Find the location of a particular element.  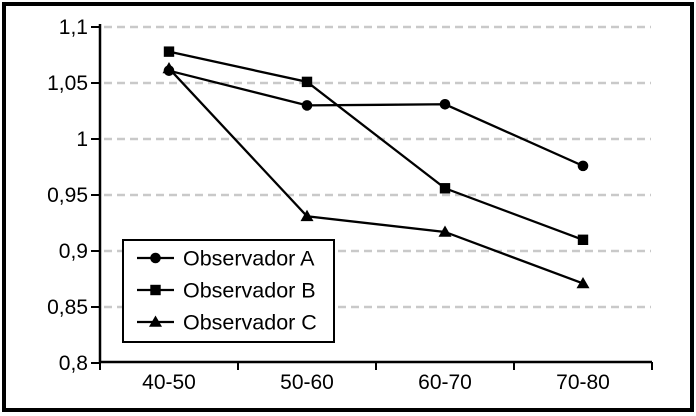

y-tick-label: 1,1 is located at coordinates (73, 27).